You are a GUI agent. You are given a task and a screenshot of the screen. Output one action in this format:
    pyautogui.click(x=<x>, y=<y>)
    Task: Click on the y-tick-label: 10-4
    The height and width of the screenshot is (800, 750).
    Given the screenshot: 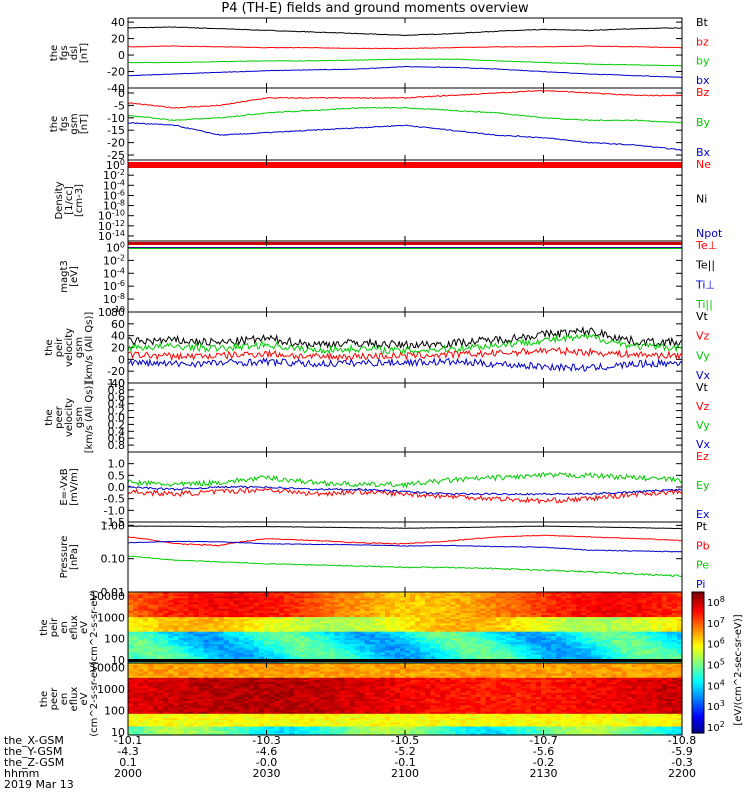 What is the action you would take?
    pyautogui.click(x=114, y=185)
    